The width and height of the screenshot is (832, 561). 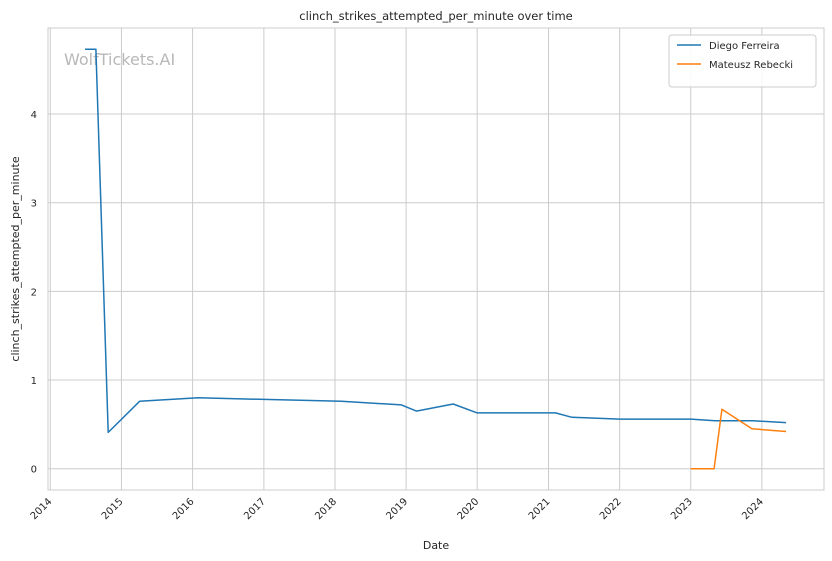 What do you see at coordinates (119, 59) in the screenshot?
I see `watermark-text: WolfTickets.AI` at bounding box center [119, 59].